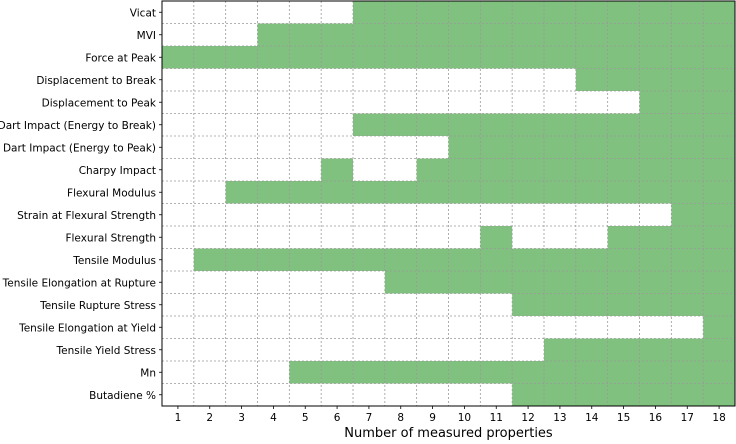 Image resolution: width=736 pixels, height=444 pixels. What do you see at coordinates (528, 395) in the screenshot?
I see `cell-butadiene--12` at bounding box center [528, 395].